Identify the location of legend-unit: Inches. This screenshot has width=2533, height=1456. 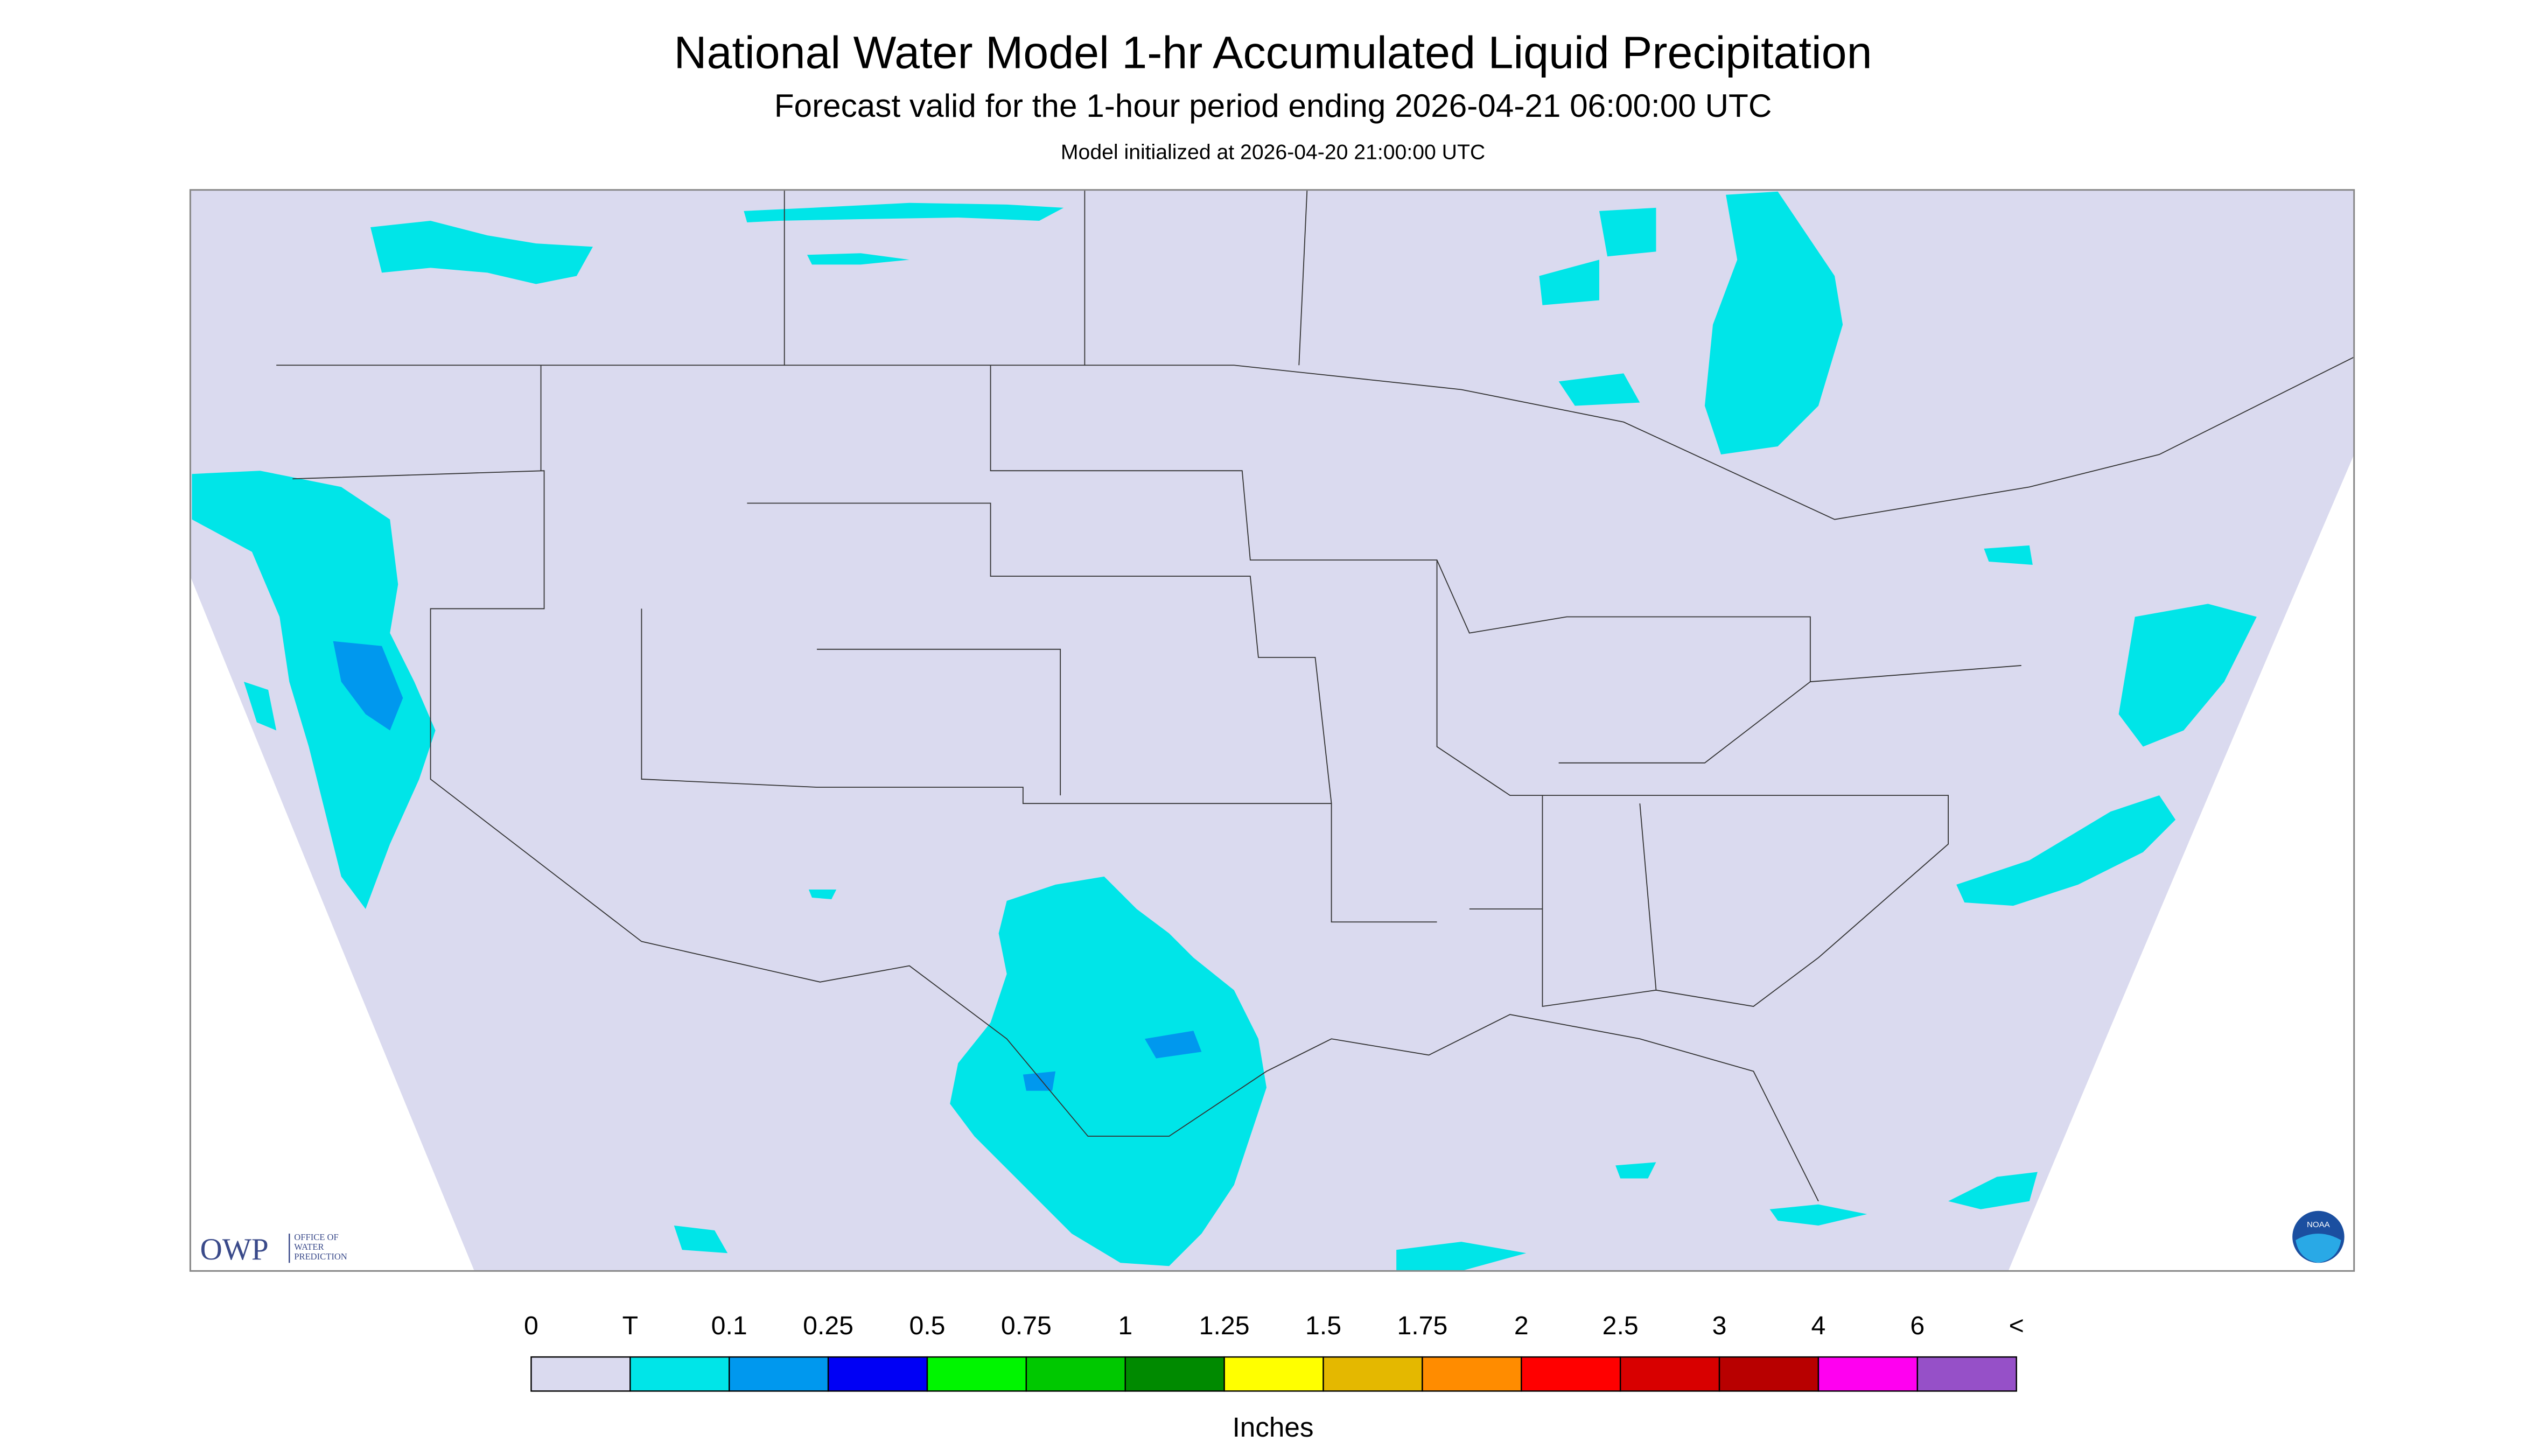
(1273, 1427).